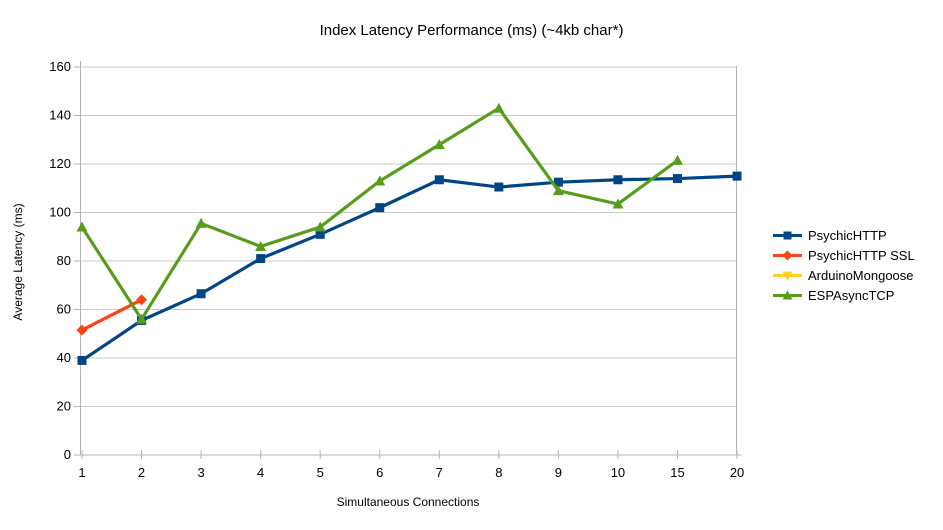 The width and height of the screenshot is (943, 530). Describe the element at coordinates (141, 472) in the screenshot. I see `x-tick-label: 2` at that location.